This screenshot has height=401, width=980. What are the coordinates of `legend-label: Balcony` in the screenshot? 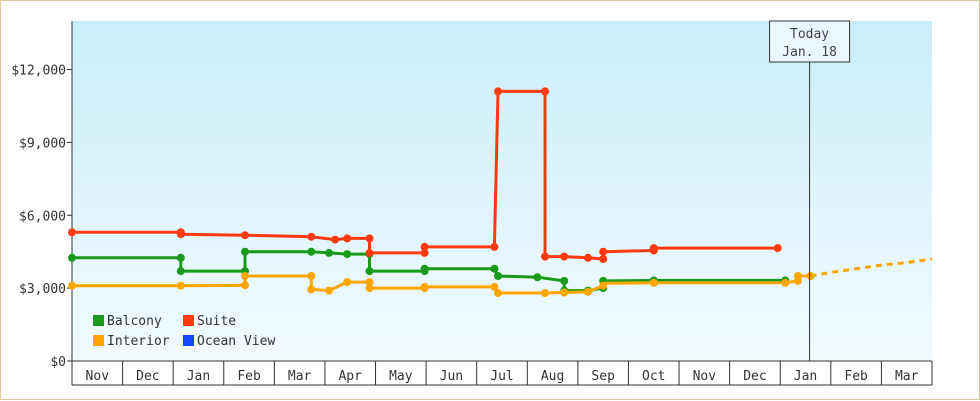 It's located at (134, 321).